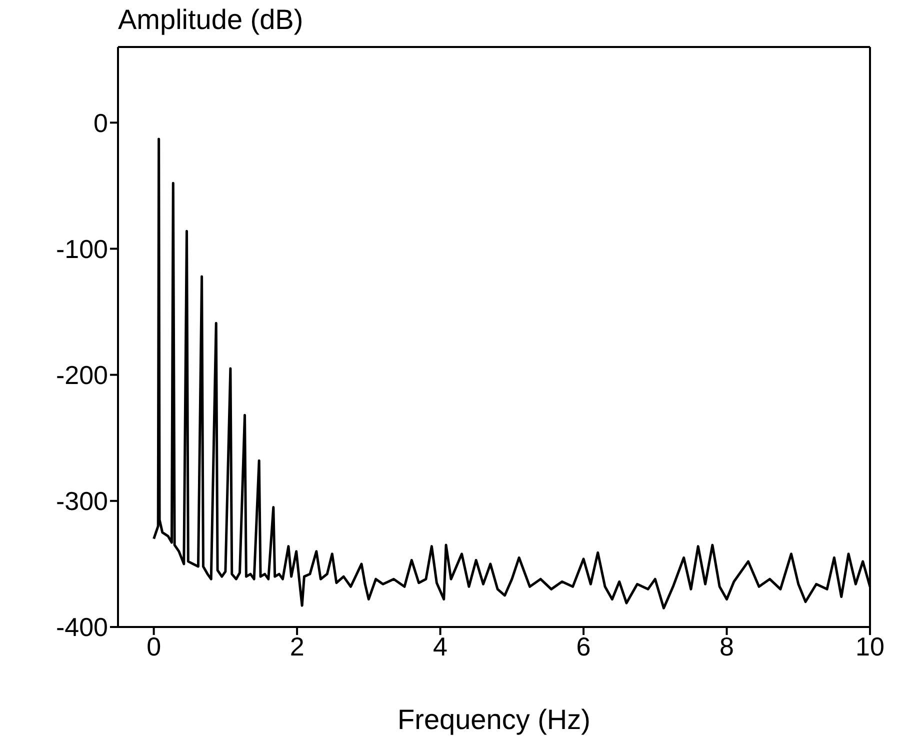 This screenshot has height=751, width=903. I want to click on x-tick-label: 0, so click(154, 646).